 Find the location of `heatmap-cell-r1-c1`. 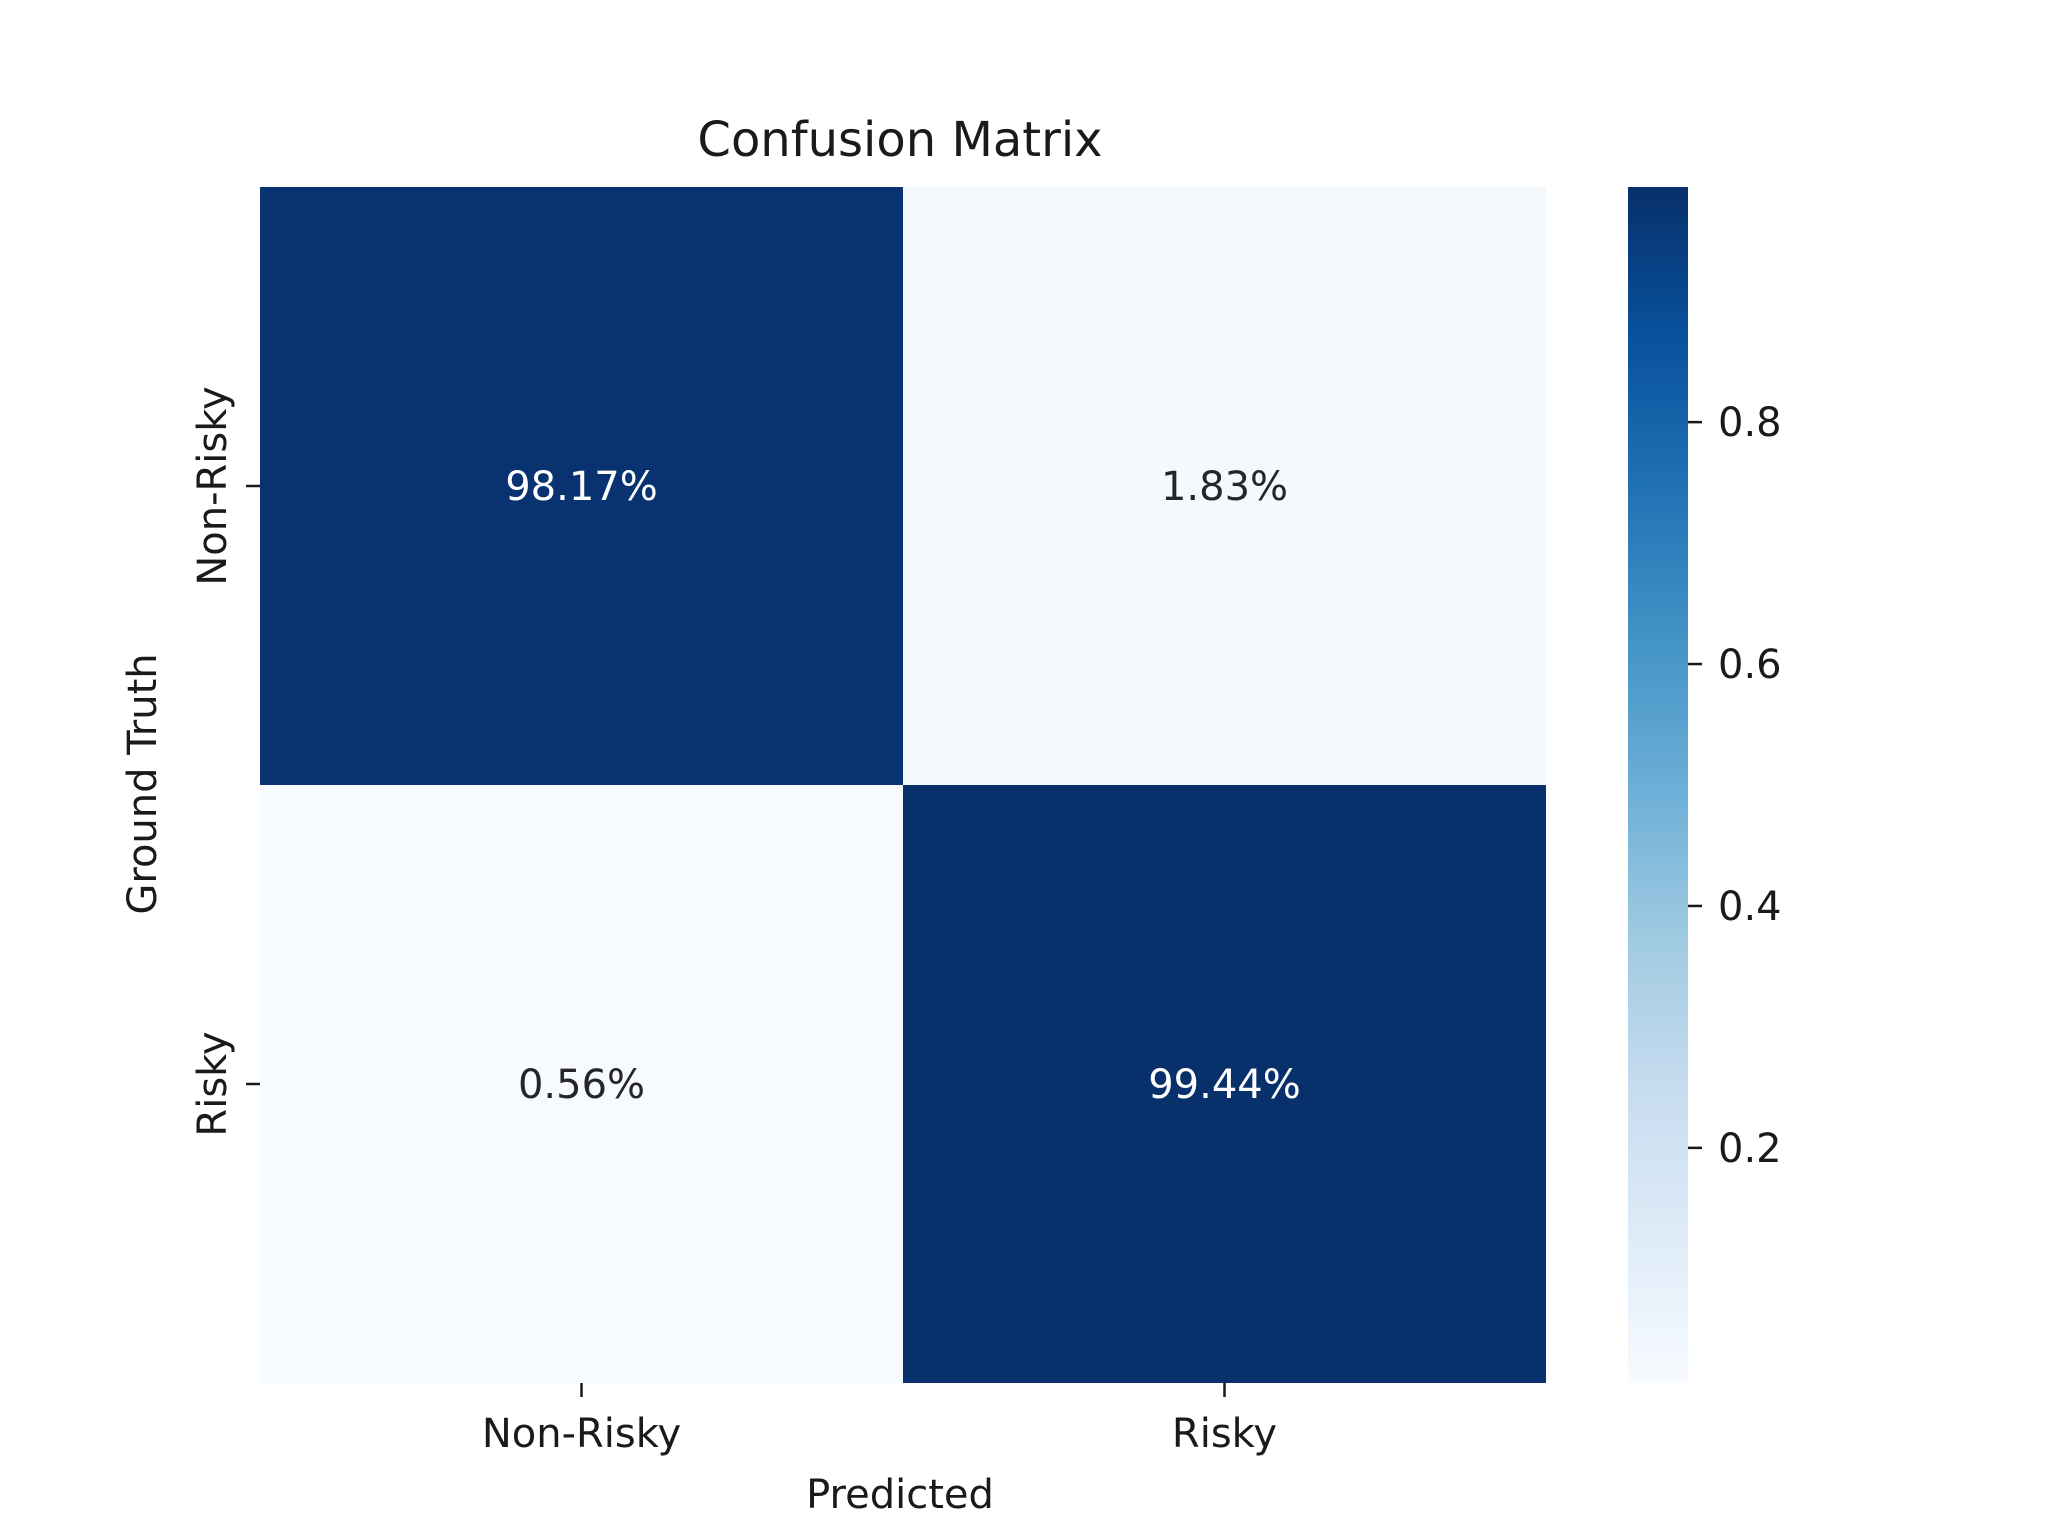

heatmap-cell-r1-c1 is located at coordinates (1224, 1084).